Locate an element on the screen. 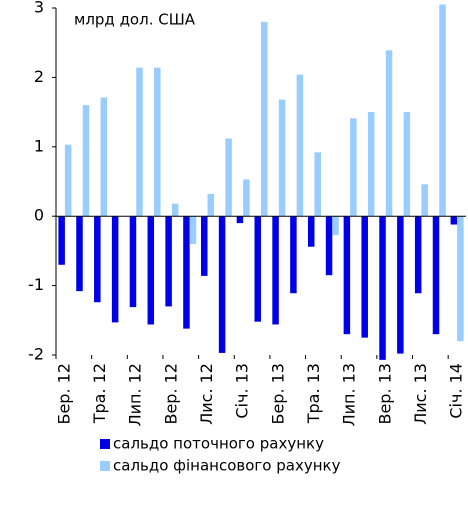 The width and height of the screenshot is (468, 512). x-tick-label: Тра. 12 is located at coordinates (99, 393).